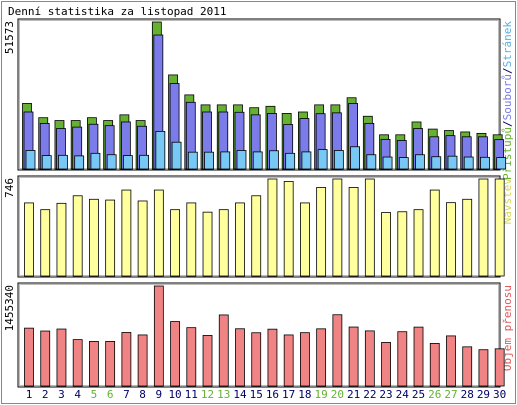  What do you see at coordinates (61, 394) in the screenshot?
I see `day-label-3: 3` at bounding box center [61, 394].